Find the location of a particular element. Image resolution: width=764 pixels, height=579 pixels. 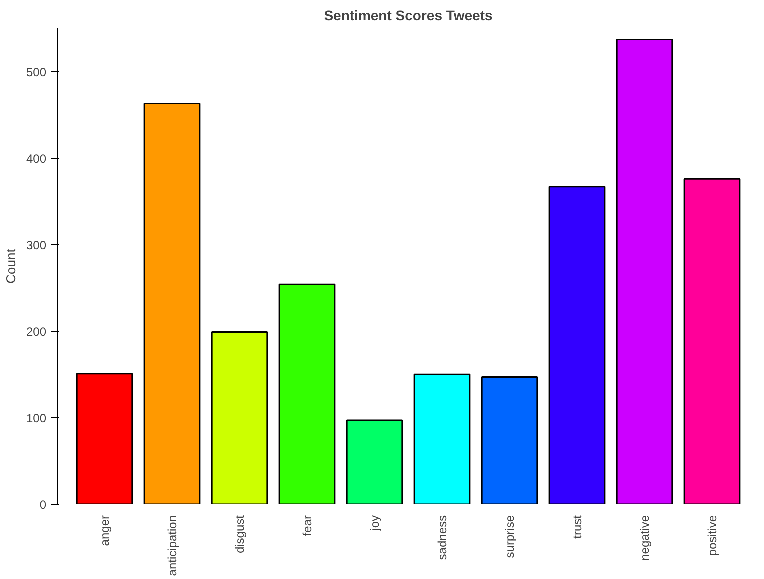

y-tick-label: 100 is located at coordinates (36, 418).